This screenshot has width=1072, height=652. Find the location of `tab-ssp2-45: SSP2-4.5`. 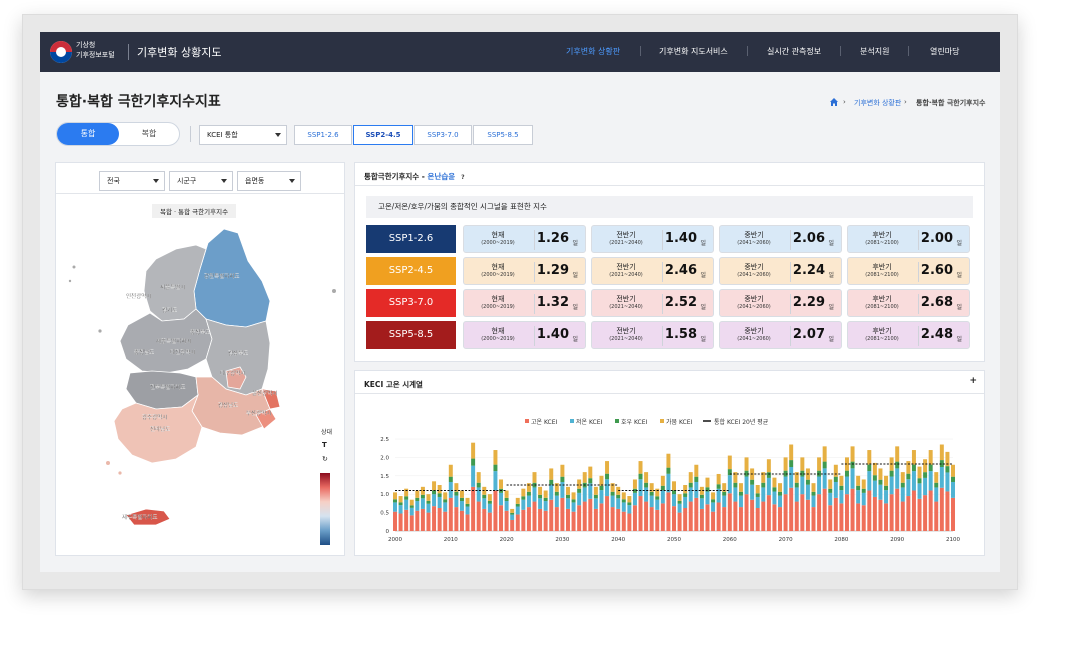

tab-ssp2-45: SSP2-4.5 is located at coordinates (383, 135).